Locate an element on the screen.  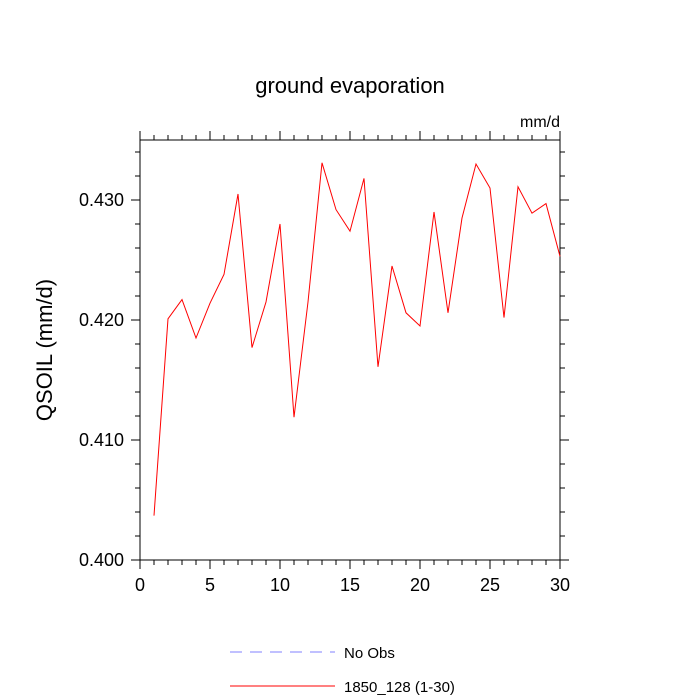
y-tick-label: 0.410 is located at coordinates (101, 440).